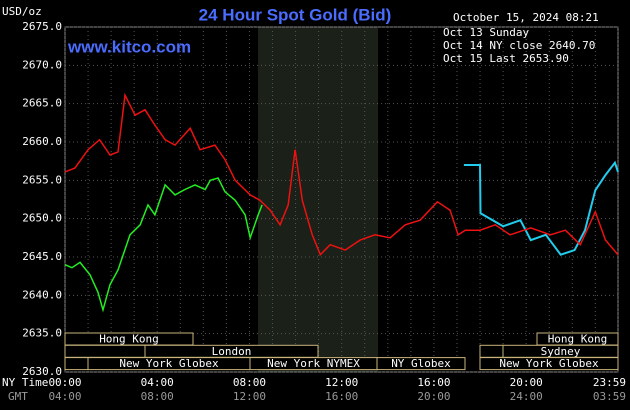 Image resolution: width=630 pixels, height=410 pixels. Describe the element at coordinates (506, 58) in the screenshot. I see `legend-entry: Oct 15 Last 2653.90` at that location.